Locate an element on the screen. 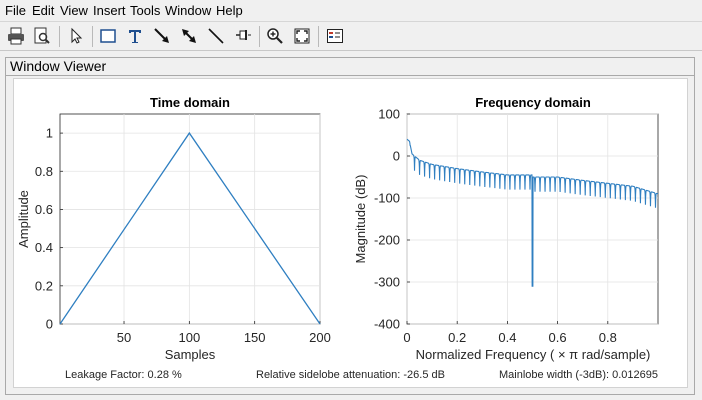 Image resolution: width=702 pixels, height=400 pixels. time-xtick-label: 150 is located at coordinates (255, 337).